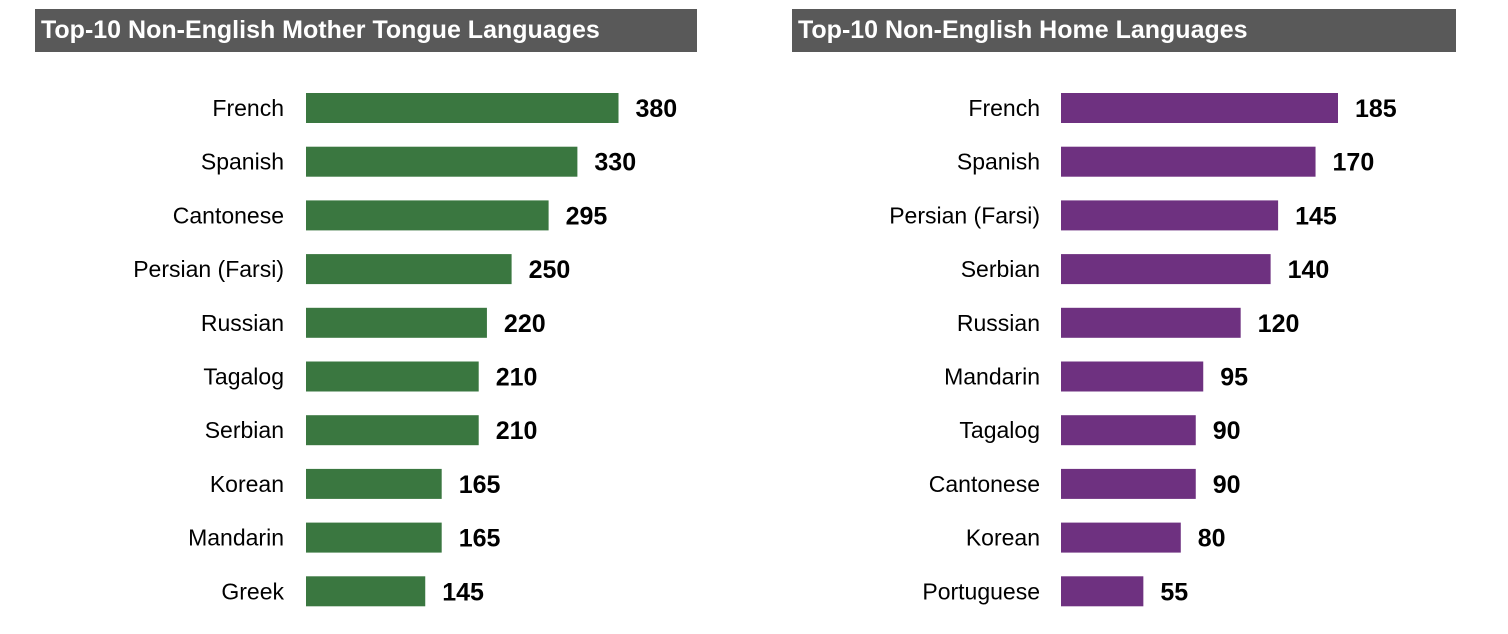  What do you see at coordinates (657, 109) in the screenshot?
I see `value-label: 380` at bounding box center [657, 109].